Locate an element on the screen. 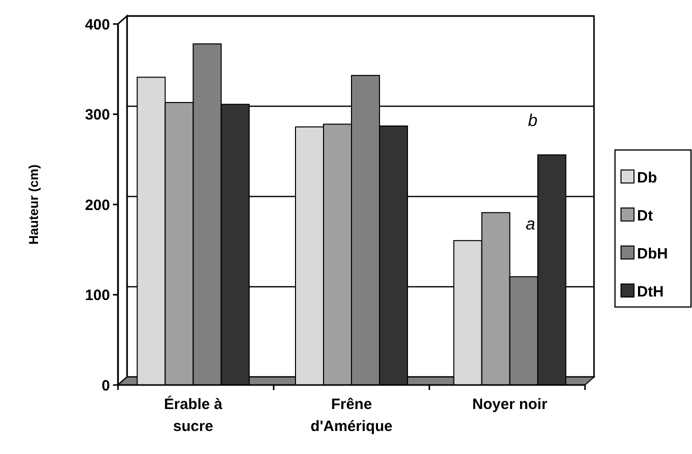 The image size is (692, 454). y-tick-label: 200 is located at coordinates (97, 205).